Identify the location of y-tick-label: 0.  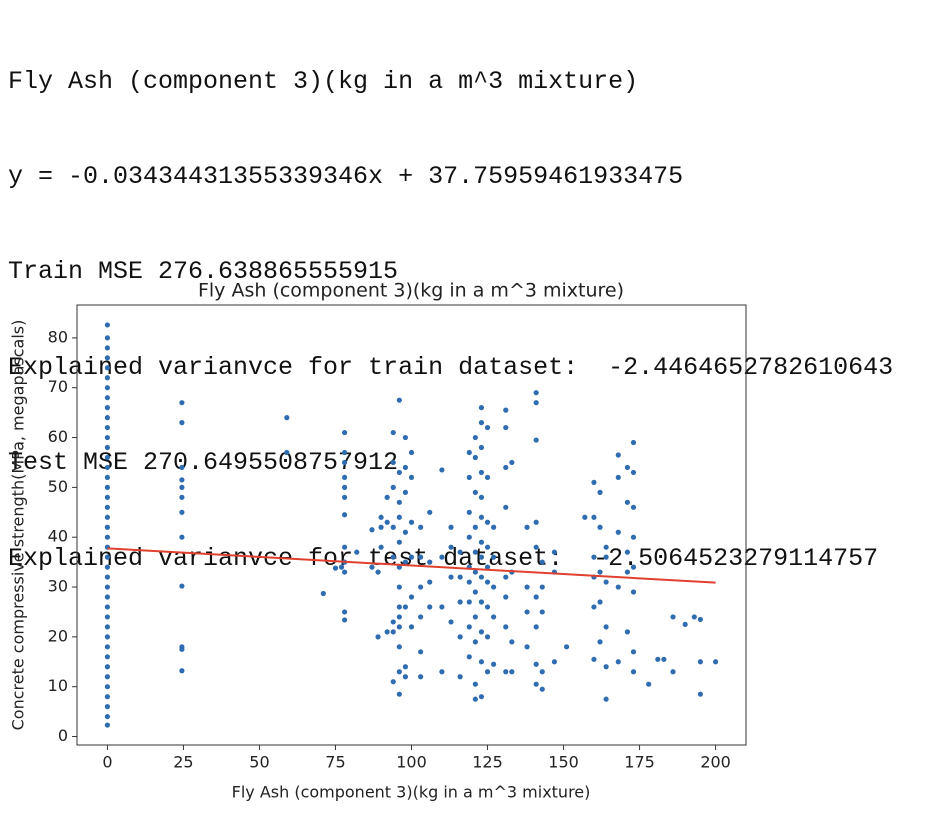
(63, 735).